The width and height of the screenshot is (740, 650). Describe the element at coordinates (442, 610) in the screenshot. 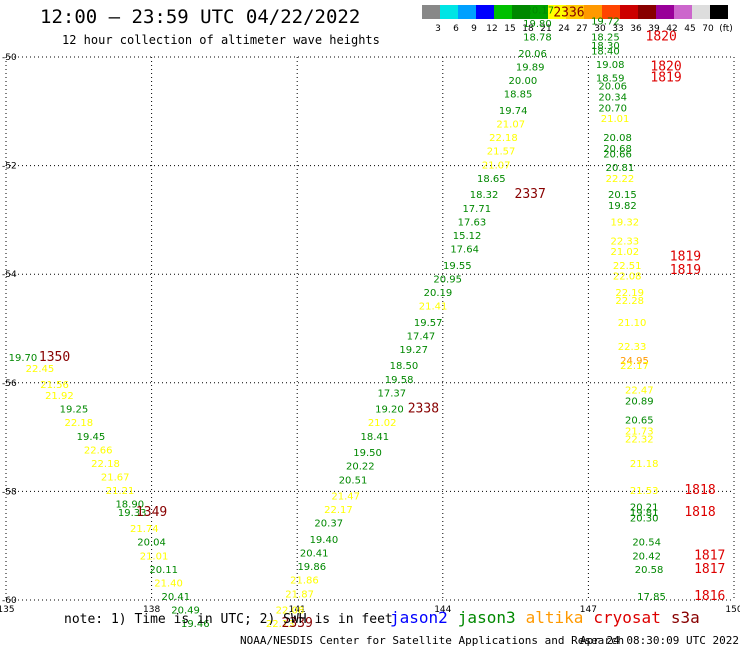

I see `x-tick-label: 144` at that location.